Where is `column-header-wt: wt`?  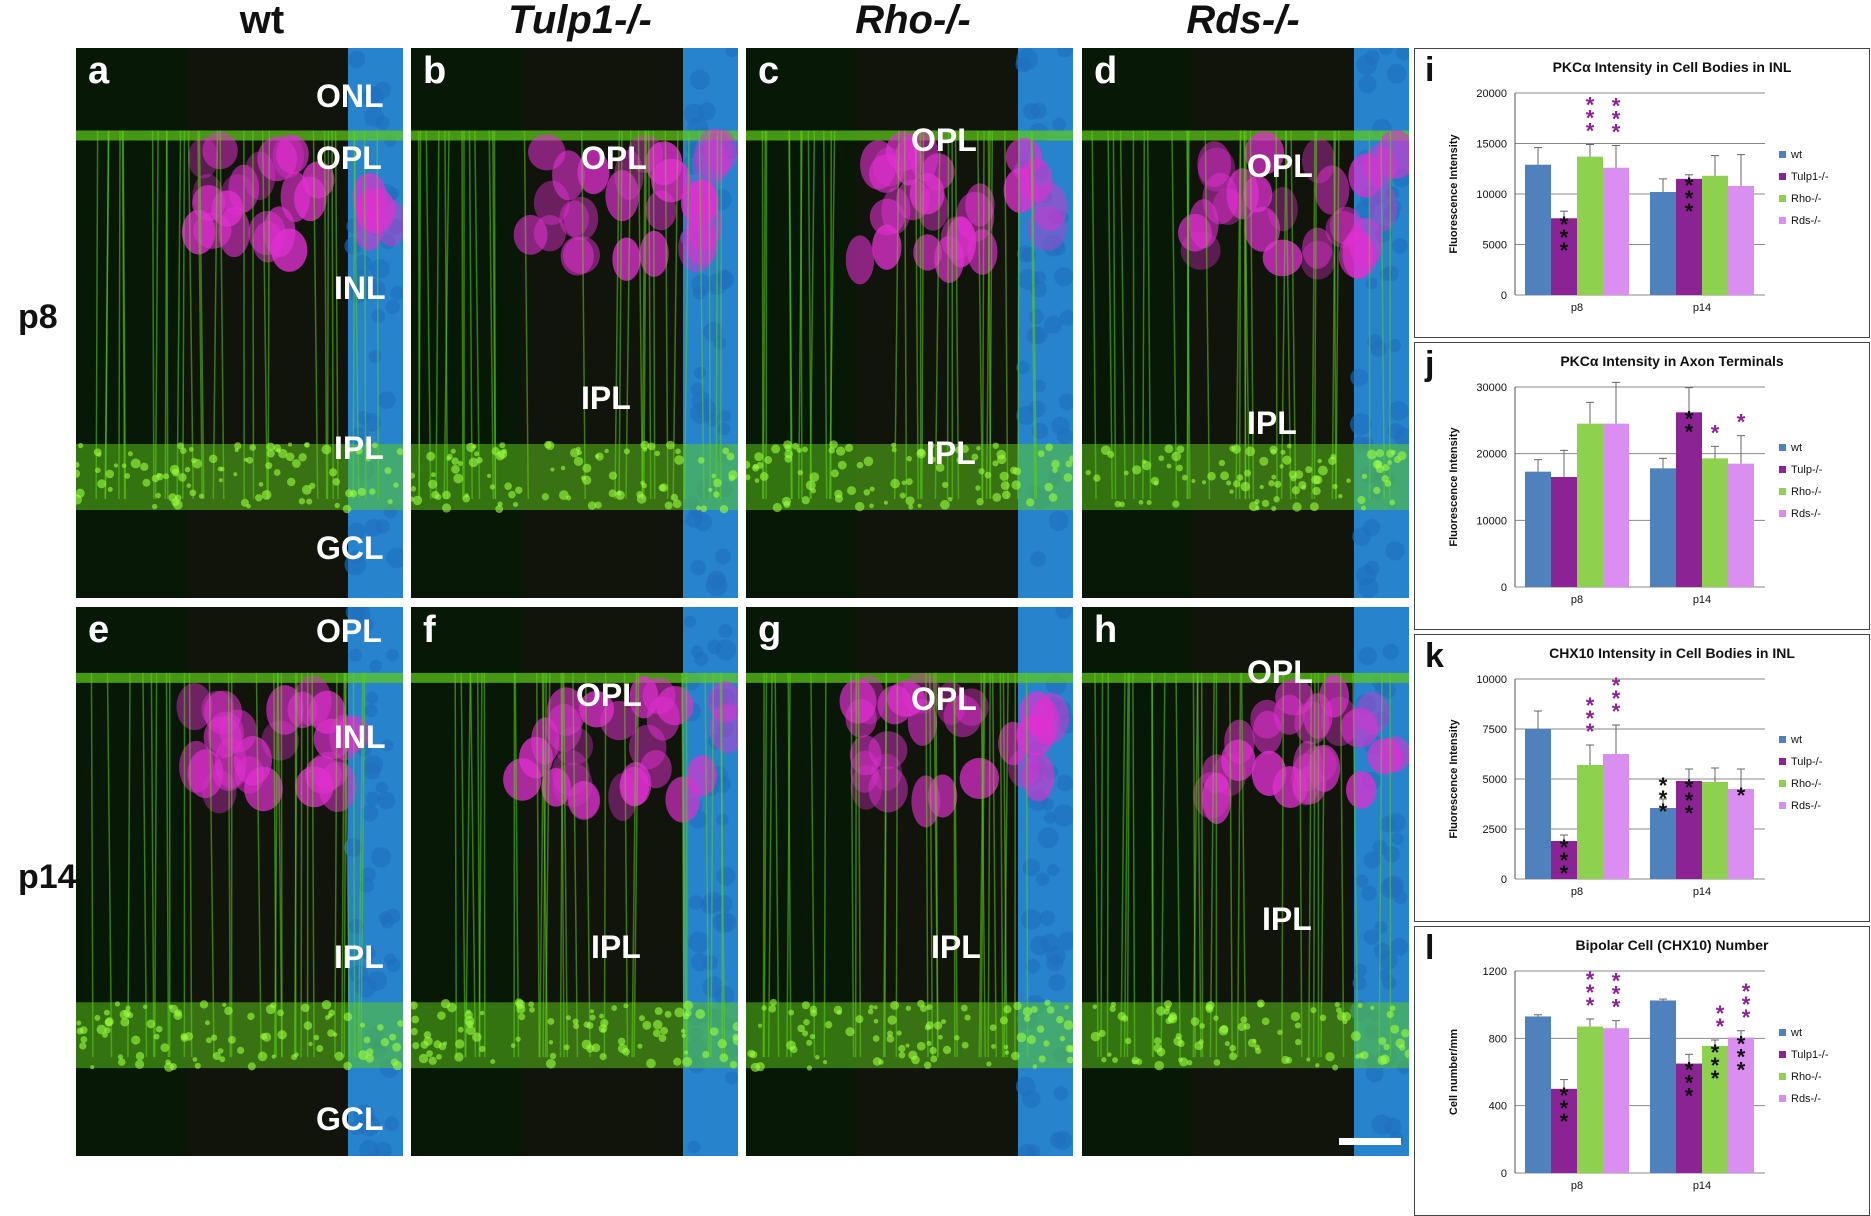
column-header-wt: wt is located at coordinates (262, 21).